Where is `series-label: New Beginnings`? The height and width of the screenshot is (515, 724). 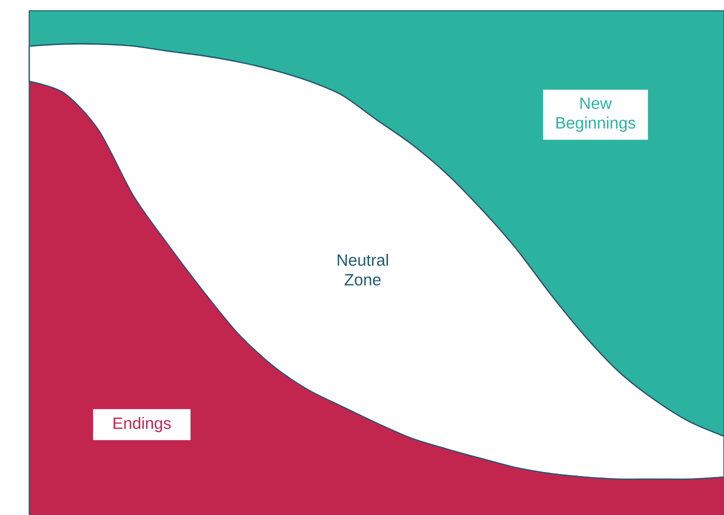
series-label: New Beginnings is located at coordinates (596, 114).